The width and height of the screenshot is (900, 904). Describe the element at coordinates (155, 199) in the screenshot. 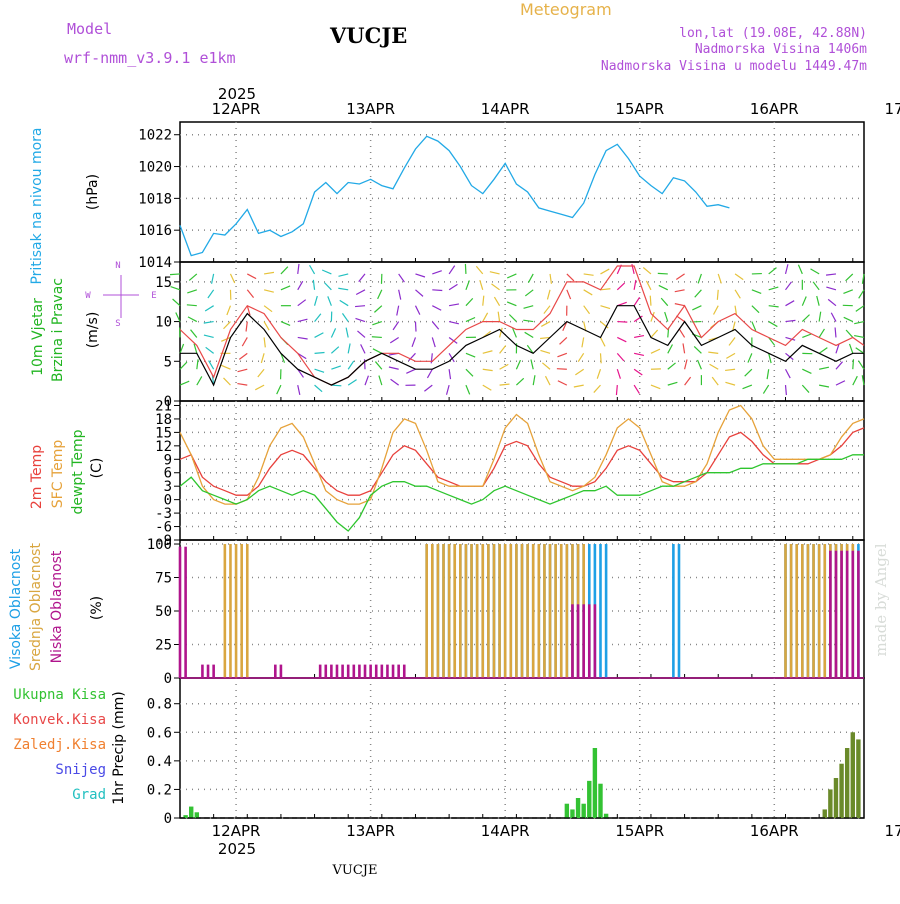

I see `y-tick-label: 1018` at that location.